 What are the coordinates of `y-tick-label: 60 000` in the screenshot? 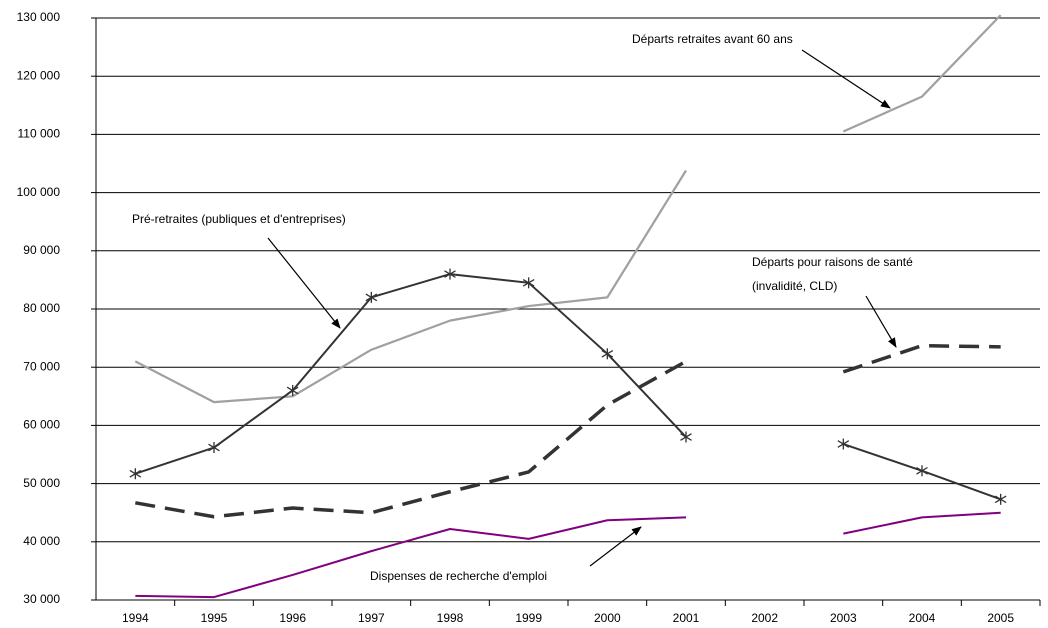 It's located at (41, 425).